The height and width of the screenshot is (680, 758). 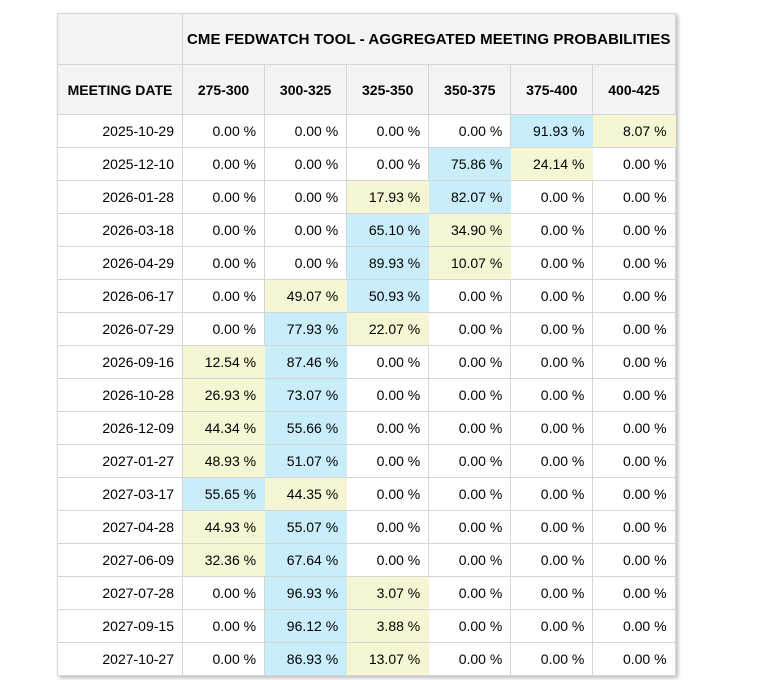 I want to click on column-header-275-300: 275-300, so click(x=223, y=89).